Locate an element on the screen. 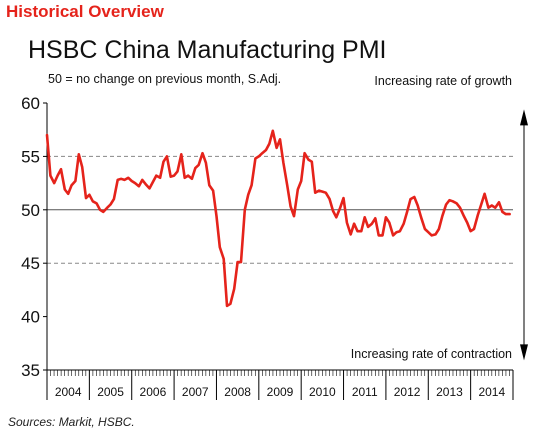 The width and height of the screenshot is (550, 435). page-heading: Historical Overview is located at coordinates (85, 11).